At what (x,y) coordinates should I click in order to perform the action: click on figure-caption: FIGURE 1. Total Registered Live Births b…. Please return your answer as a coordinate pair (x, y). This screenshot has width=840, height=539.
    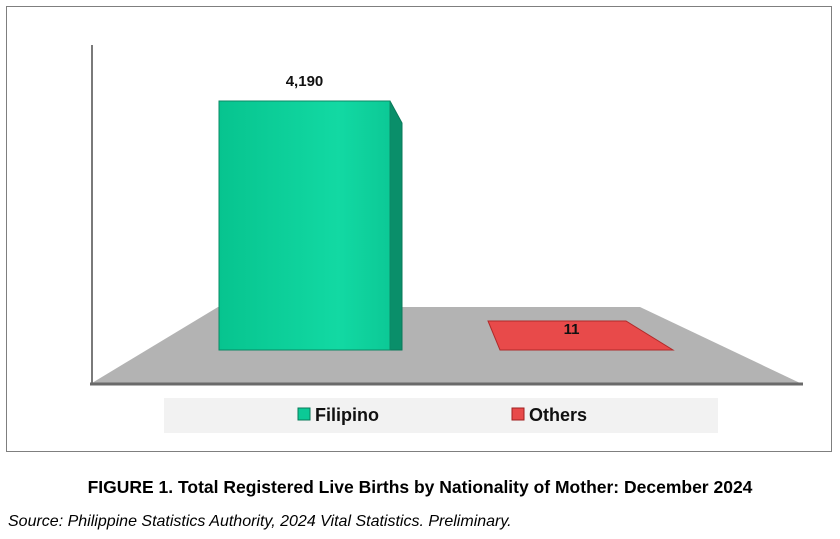
    Looking at the image, I should click on (420, 487).